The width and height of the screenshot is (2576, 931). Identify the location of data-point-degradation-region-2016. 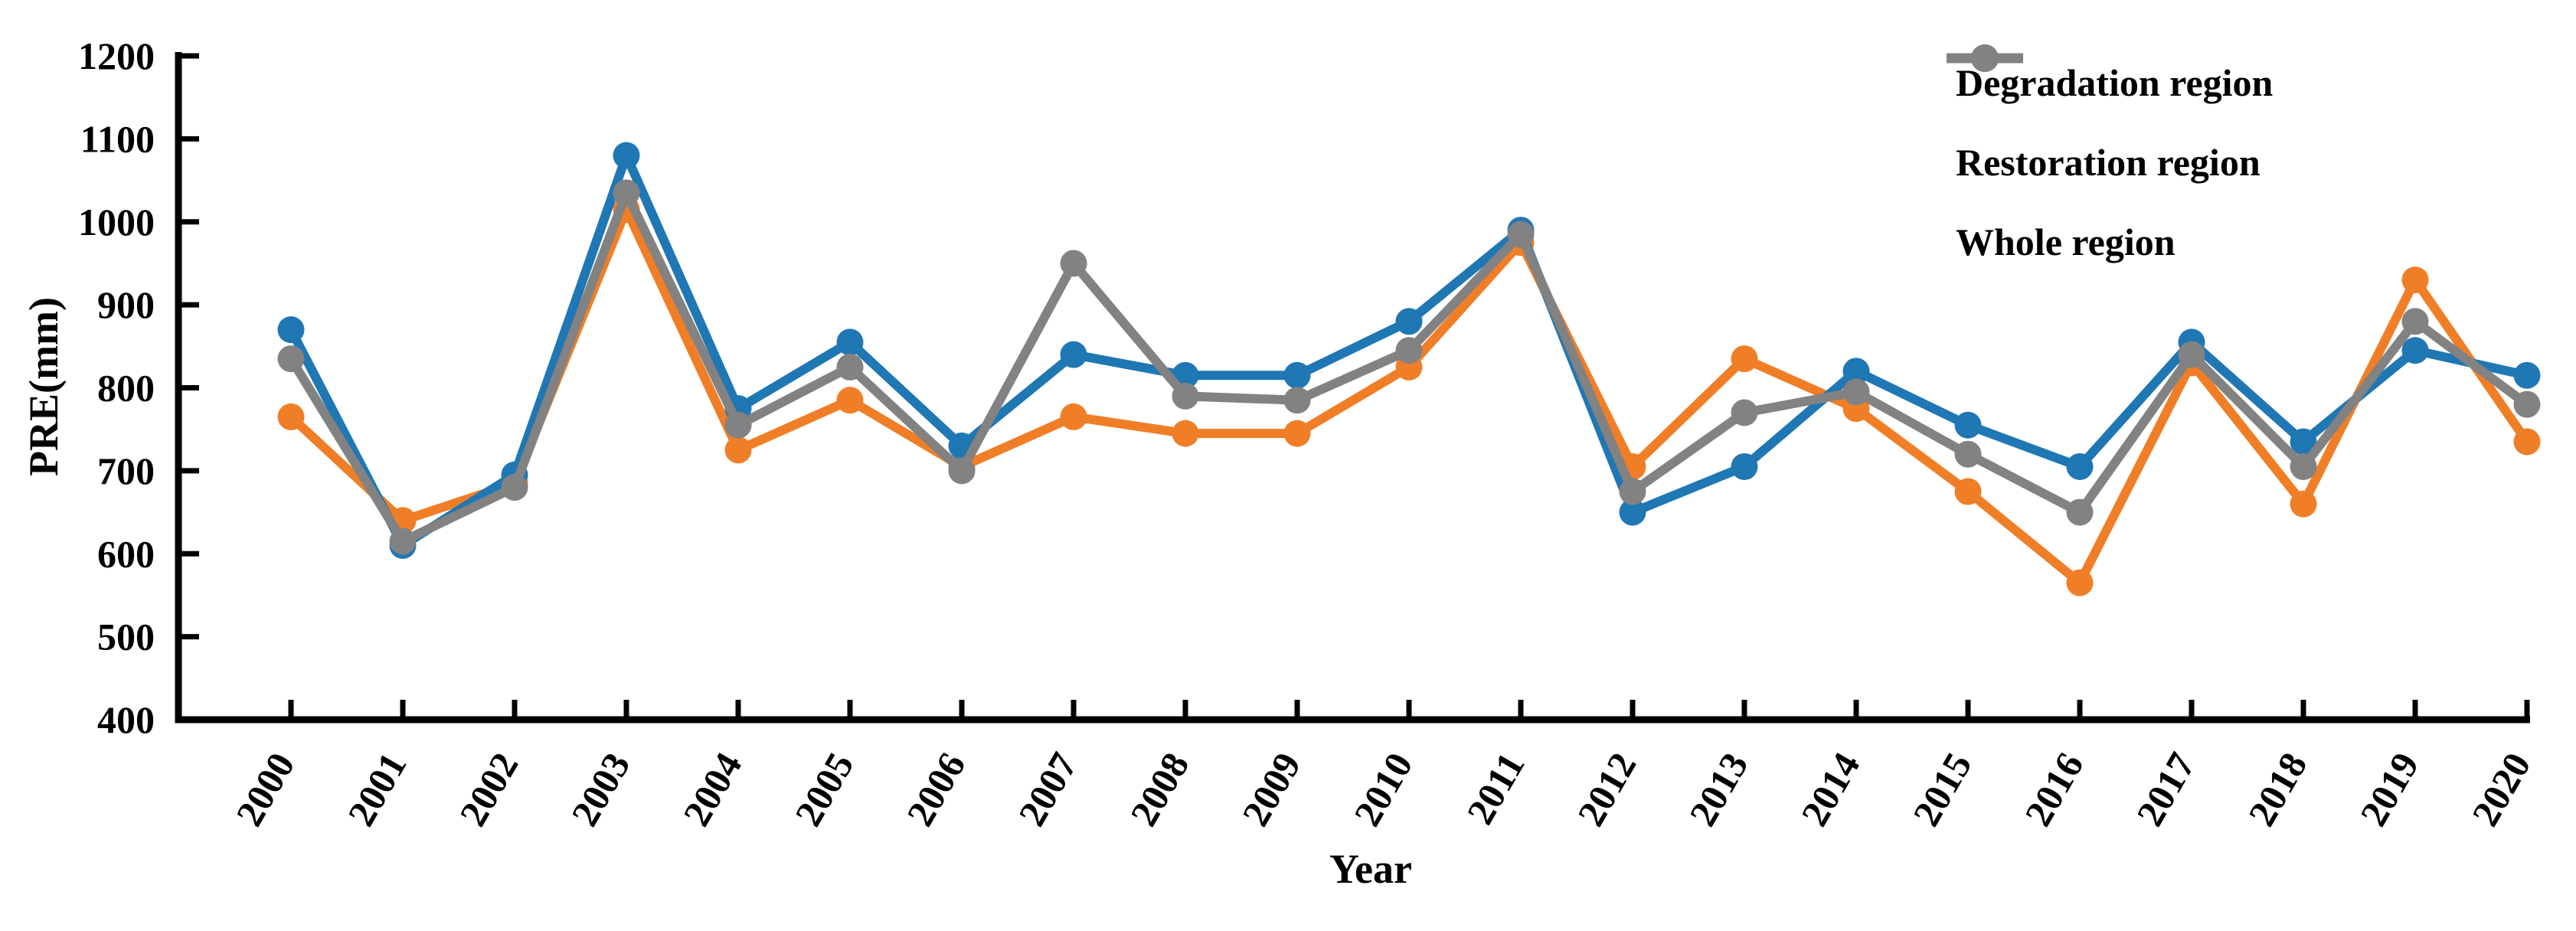
(2080, 582).